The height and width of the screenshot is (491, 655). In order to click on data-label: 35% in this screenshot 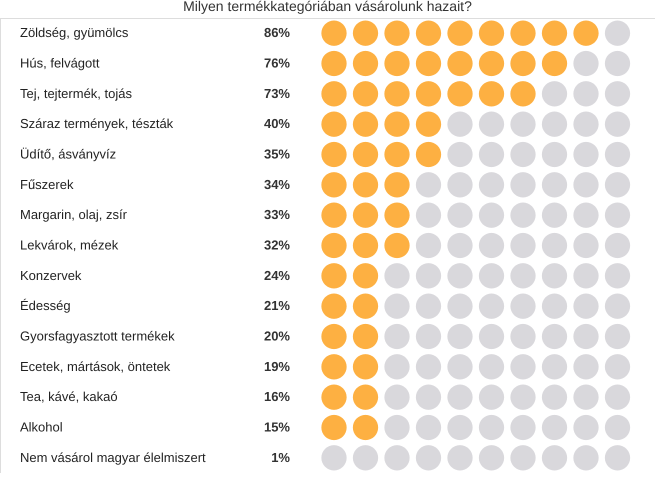, I will do `click(277, 154)`.